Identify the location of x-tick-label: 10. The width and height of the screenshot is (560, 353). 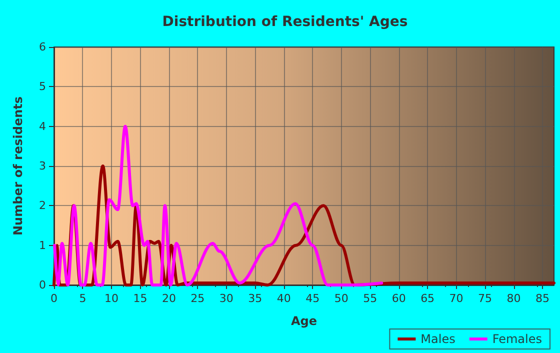
(111, 298).